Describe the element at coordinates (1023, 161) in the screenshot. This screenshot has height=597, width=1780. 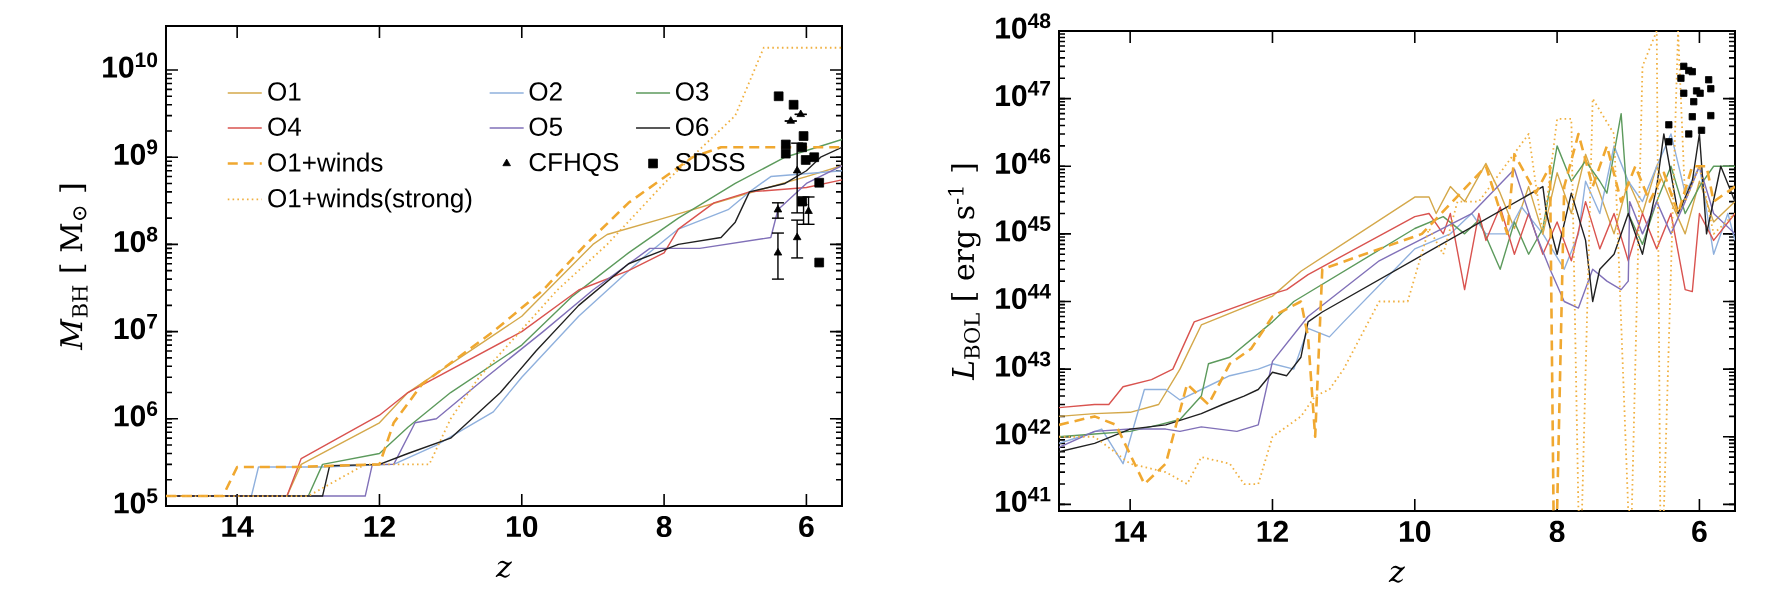
I see `y-tick-label: 10$^{46}$` at that location.